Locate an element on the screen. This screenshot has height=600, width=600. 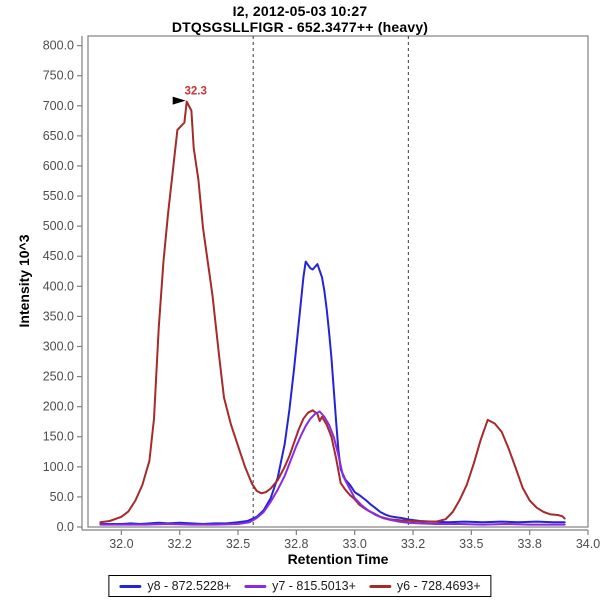
legend-item-y7: y7 - 815.5013+ is located at coordinates (300, 586).